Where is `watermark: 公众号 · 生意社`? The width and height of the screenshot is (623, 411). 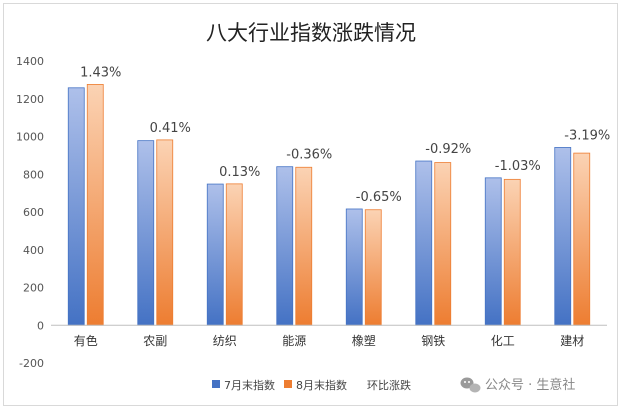
watermark: 公众号 · 生意社 is located at coordinates (517, 385).